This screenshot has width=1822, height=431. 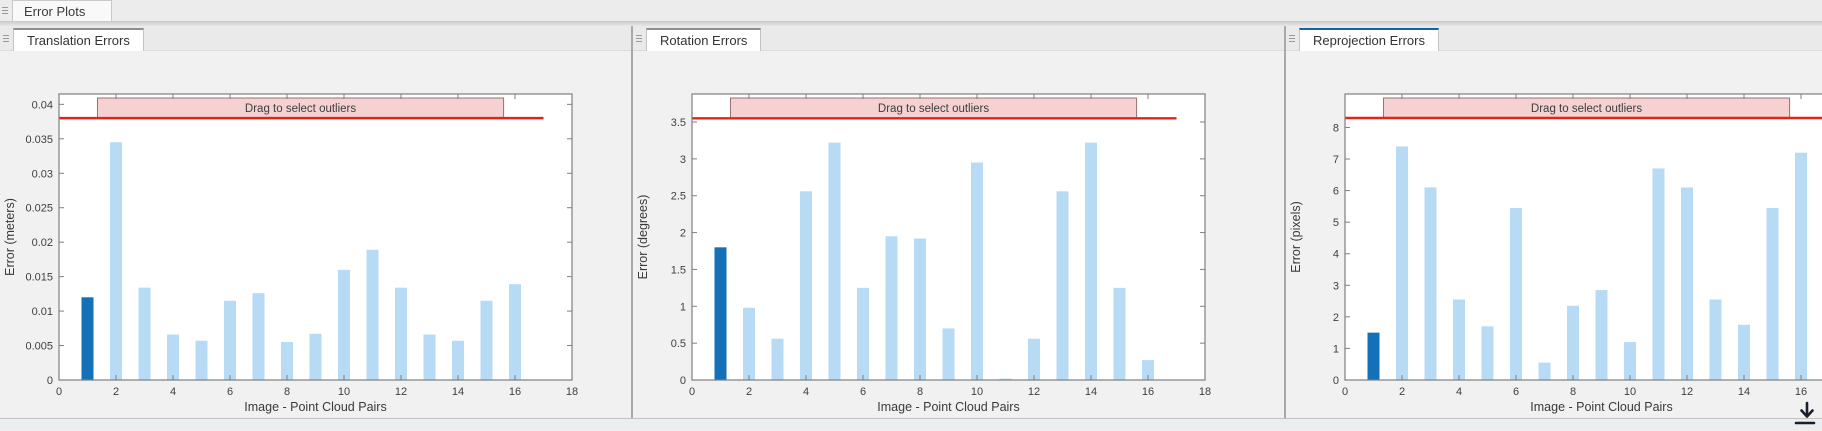 What do you see at coordinates (39, 347) in the screenshot?
I see `y-tick-label: 0.005` at bounding box center [39, 347].